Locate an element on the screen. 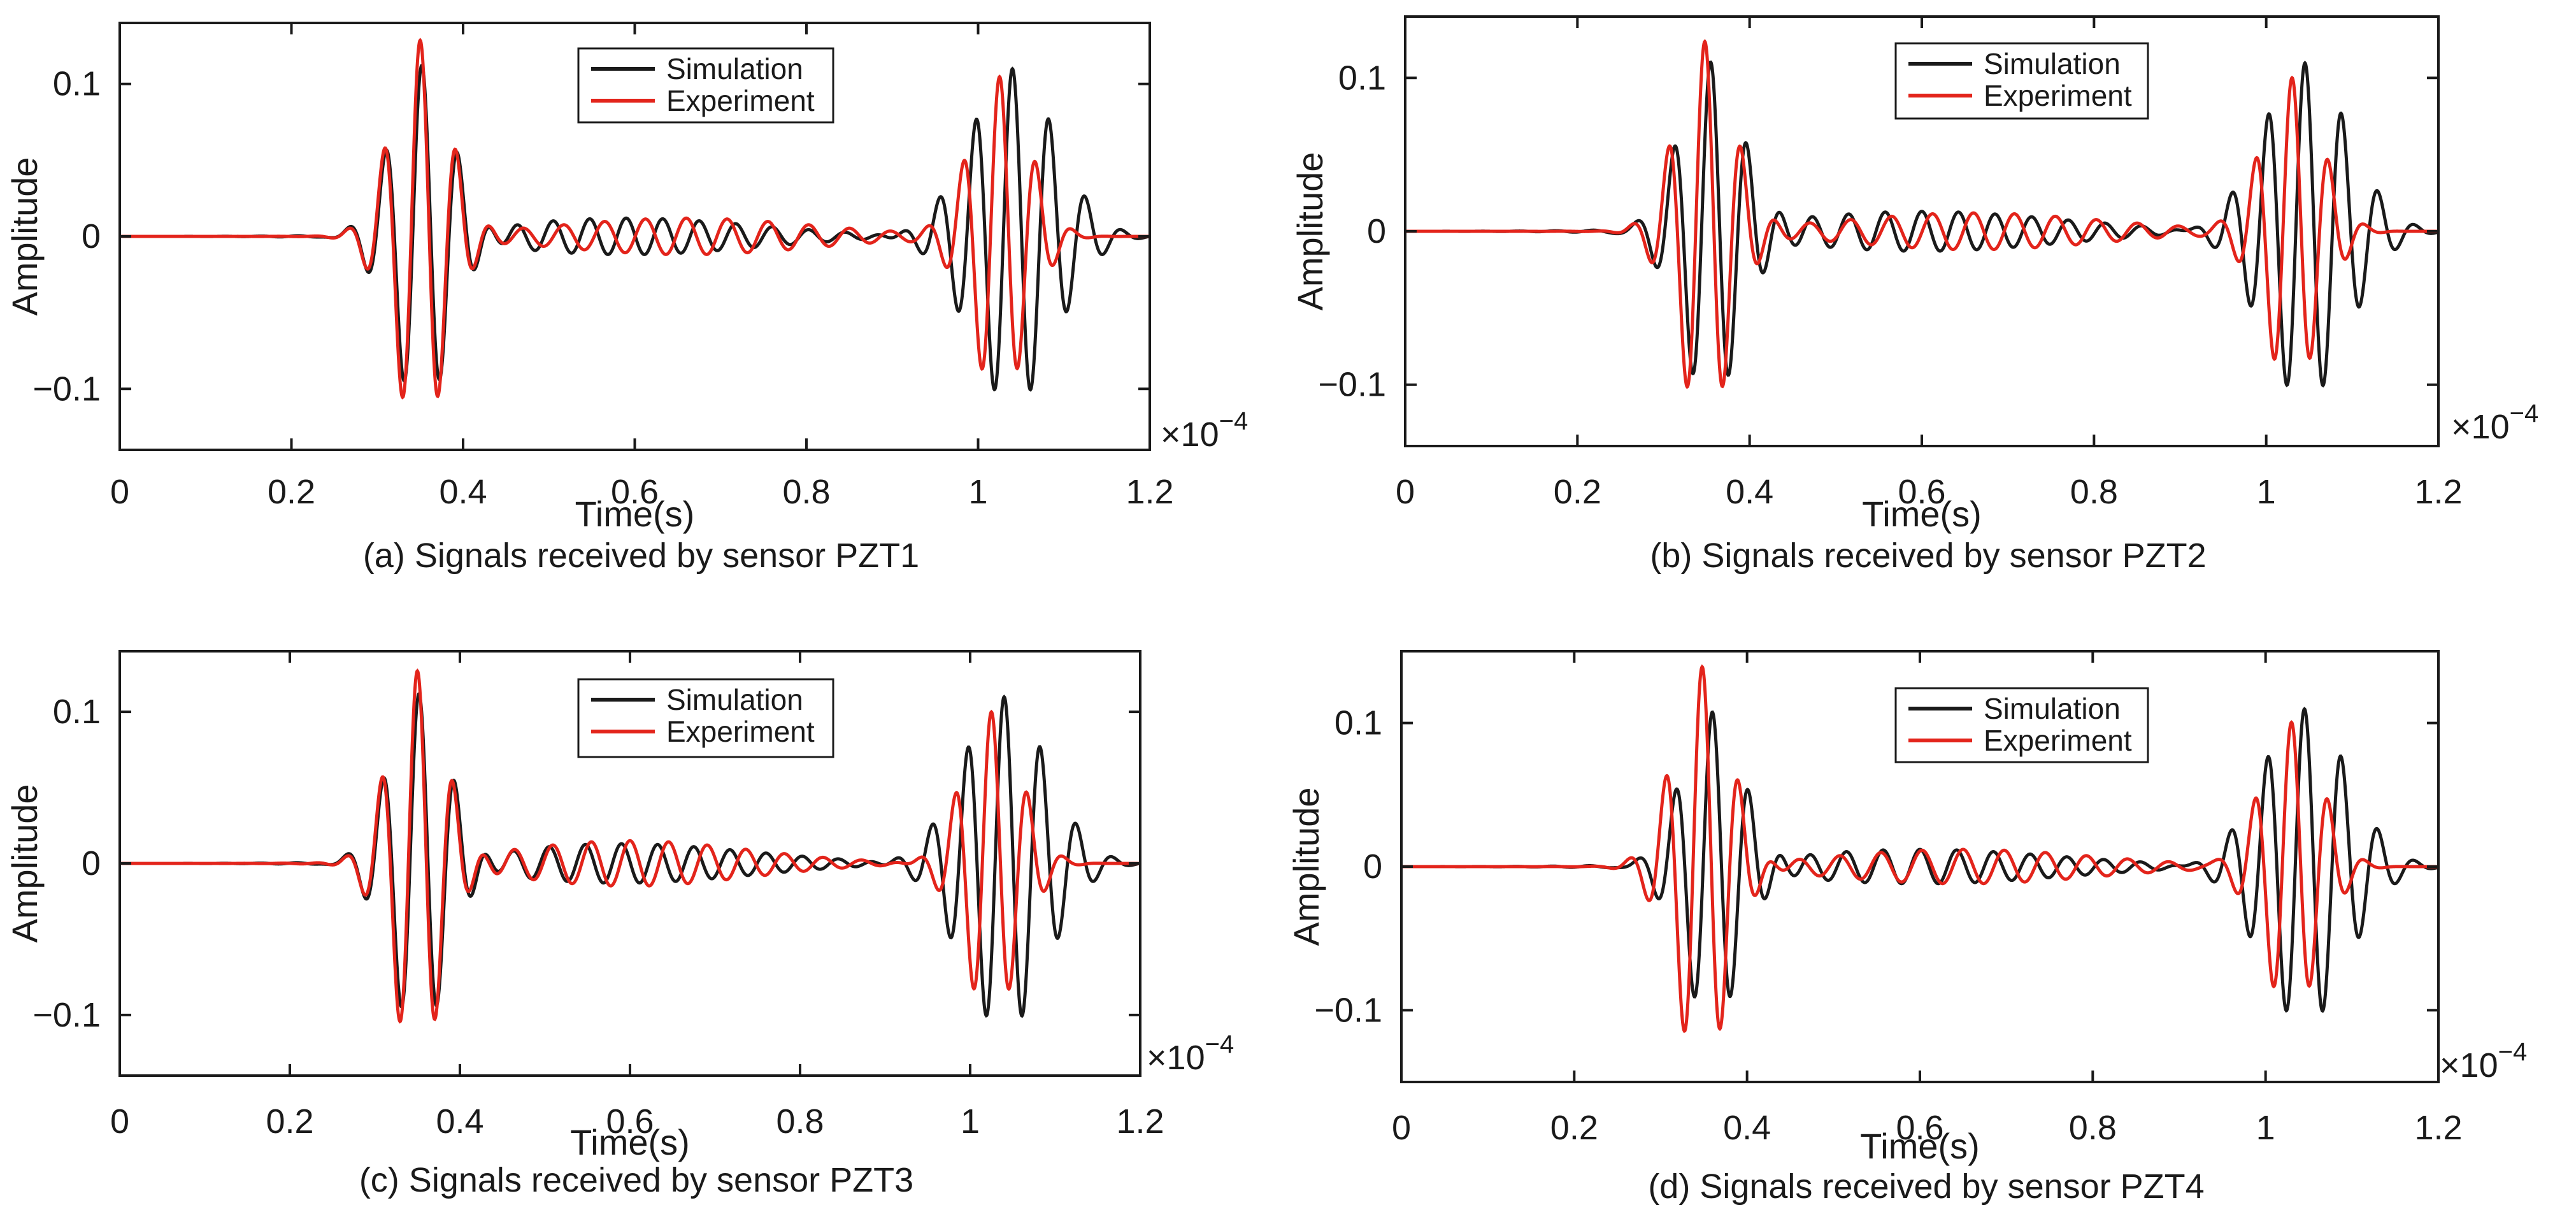 The width and height of the screenshot is (2576, 1226). panel-caption: (c) Signals received by sensor PZT3 is located at coordinates (636, 1180).